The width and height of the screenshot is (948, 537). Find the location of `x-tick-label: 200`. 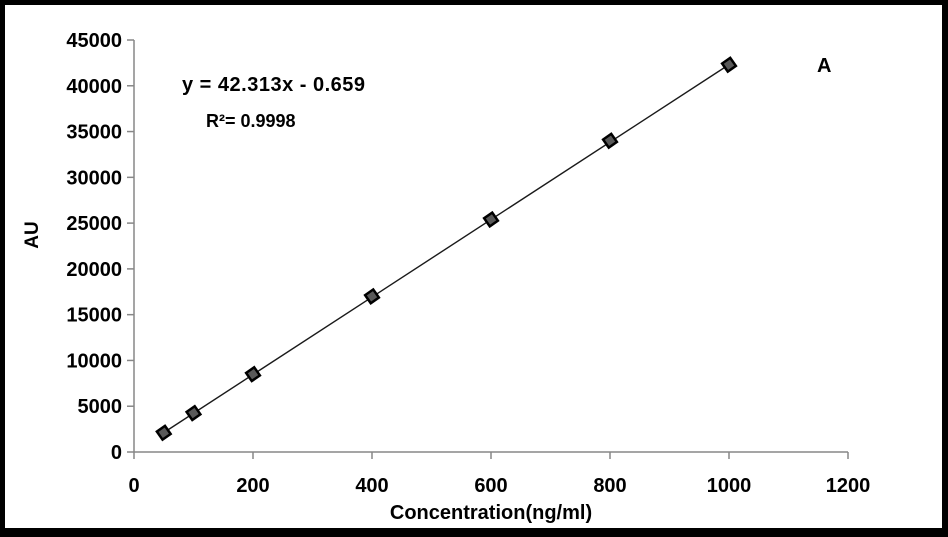

x-tick-label: 200 is located at coordinates (252, 486).